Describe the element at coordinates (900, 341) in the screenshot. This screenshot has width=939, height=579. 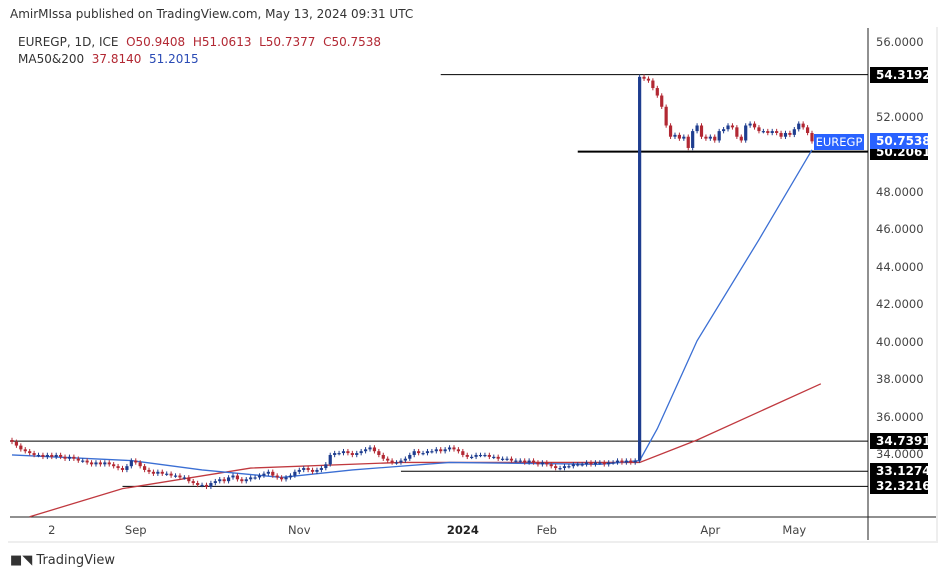
I see `y-tick-label: 40.0000` at that location.